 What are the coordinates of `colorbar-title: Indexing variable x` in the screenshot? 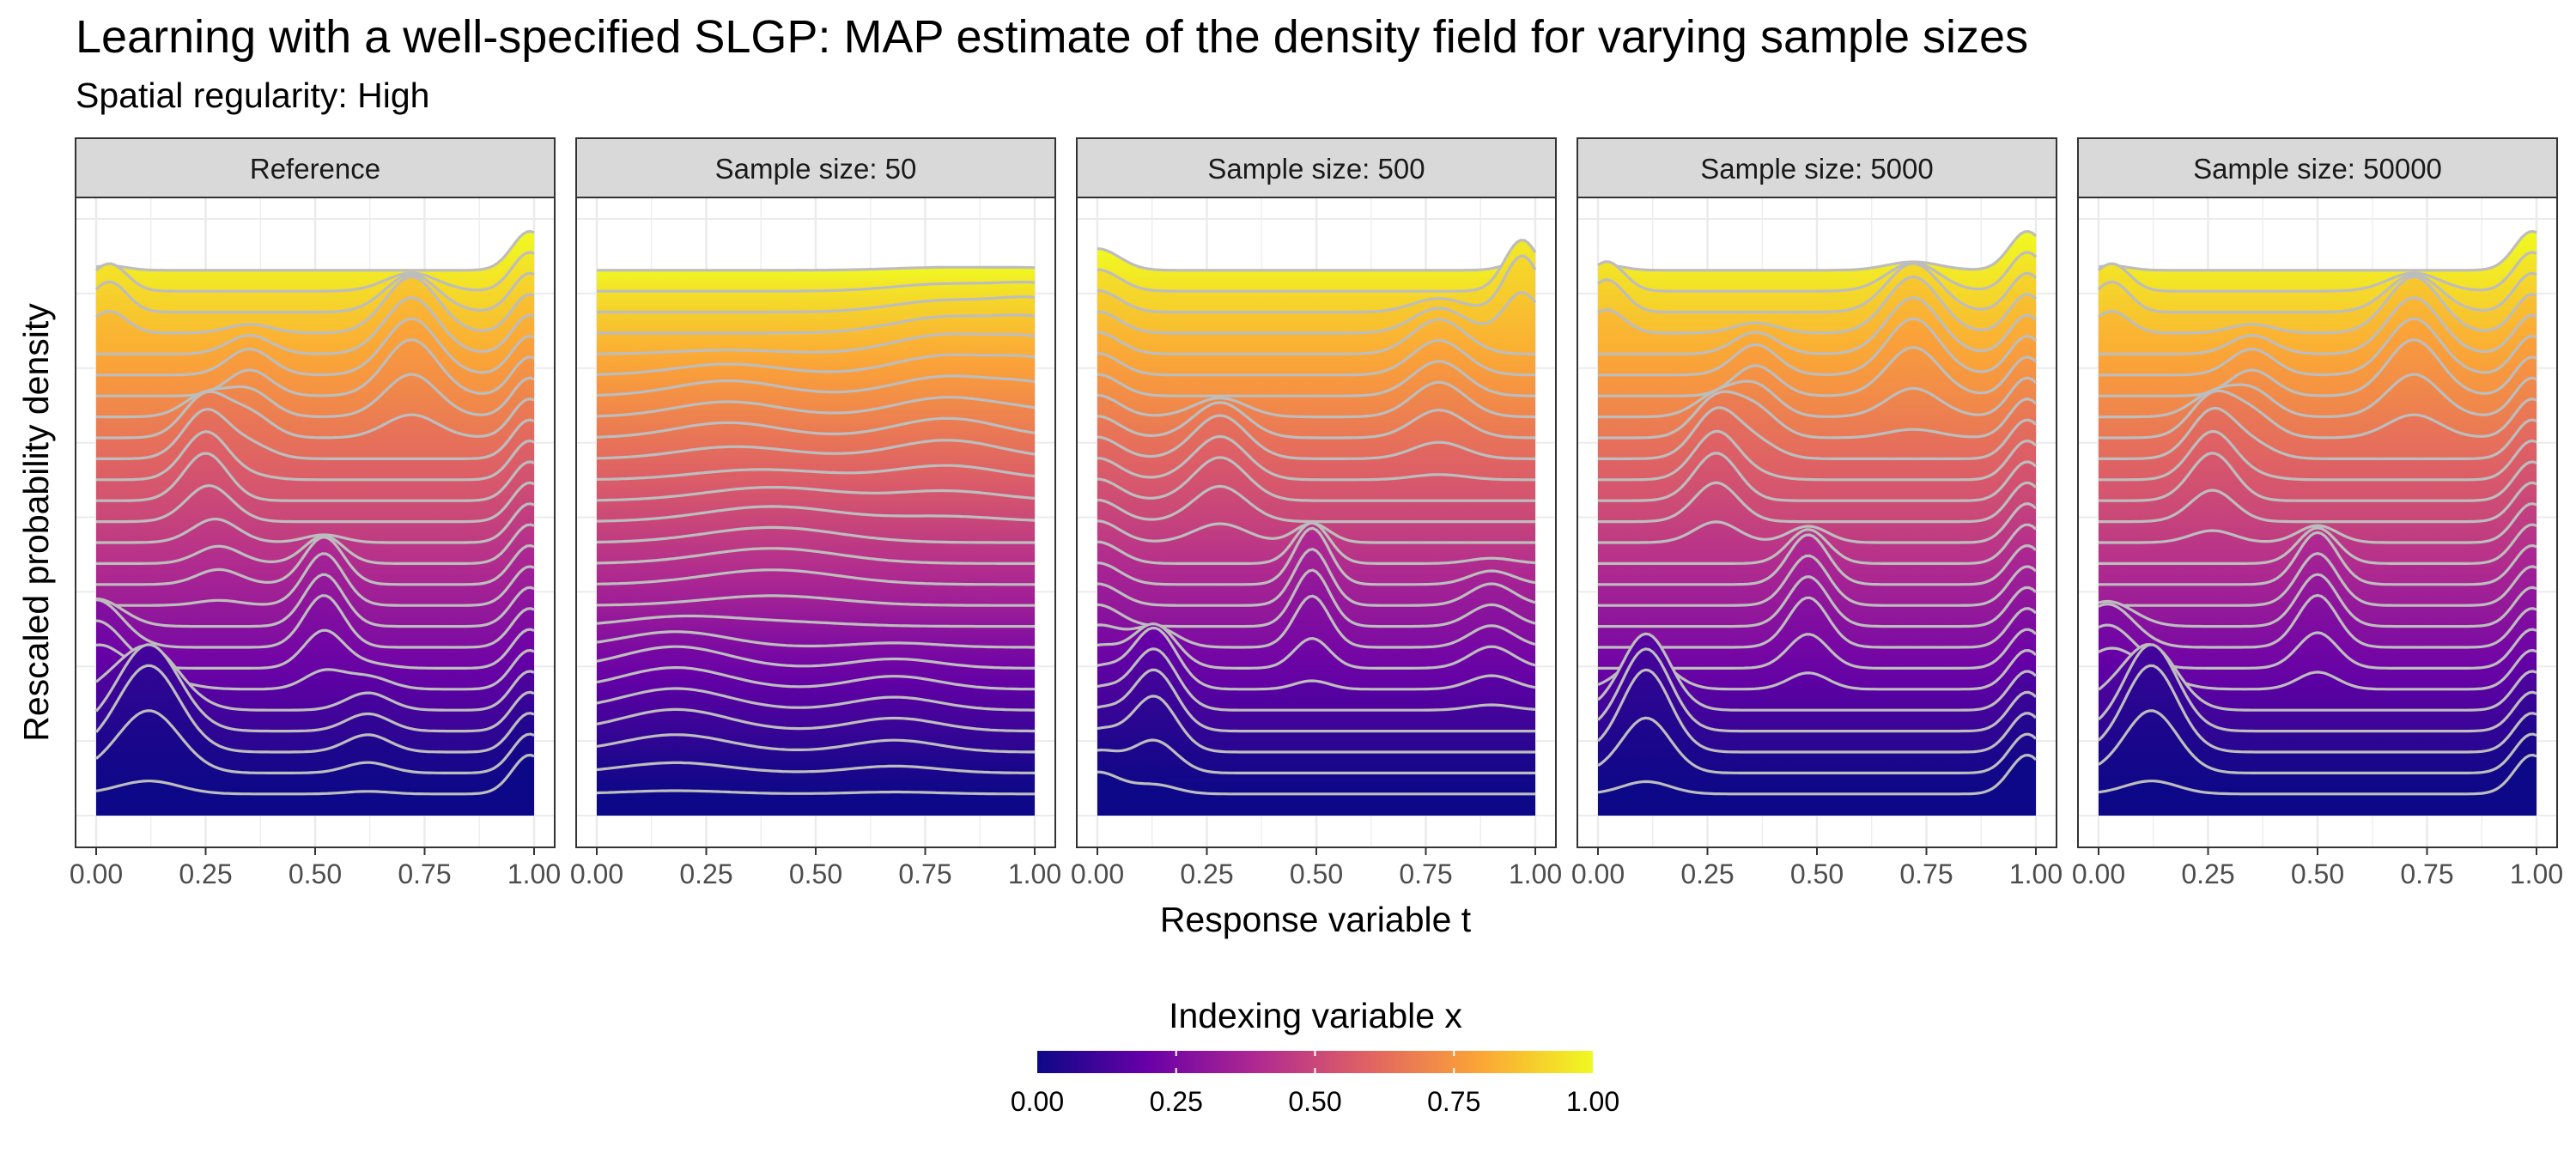 It's located at (1316, 1015).